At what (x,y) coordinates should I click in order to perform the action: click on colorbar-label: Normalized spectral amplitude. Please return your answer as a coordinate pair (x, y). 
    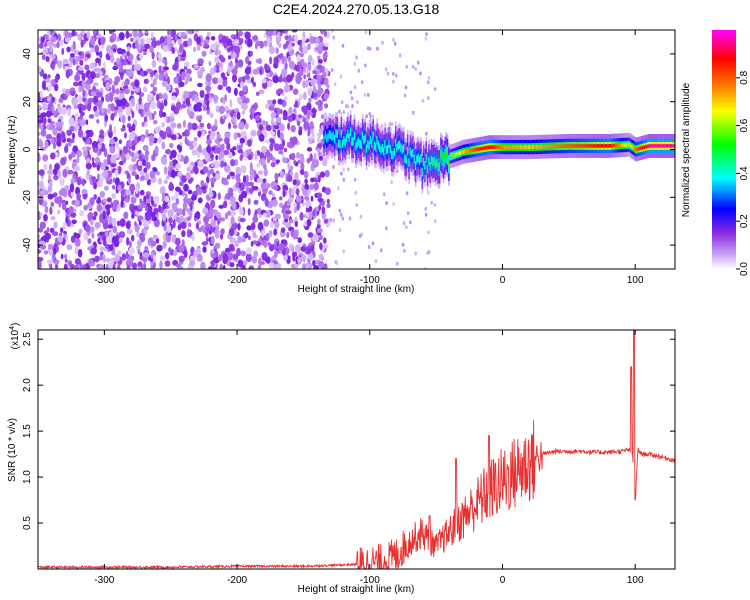
    Looking at the image, I should click on (686, 149).